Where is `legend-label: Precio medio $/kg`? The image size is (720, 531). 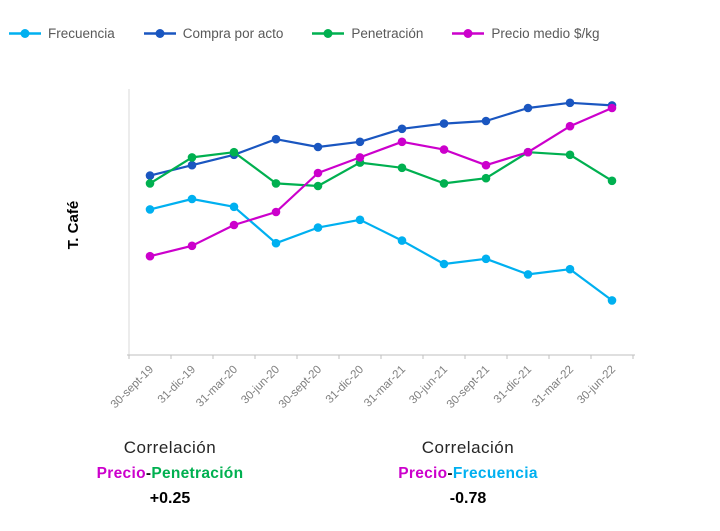 legend-label: Precio medio $/kg is located at coordinates (545, 33).